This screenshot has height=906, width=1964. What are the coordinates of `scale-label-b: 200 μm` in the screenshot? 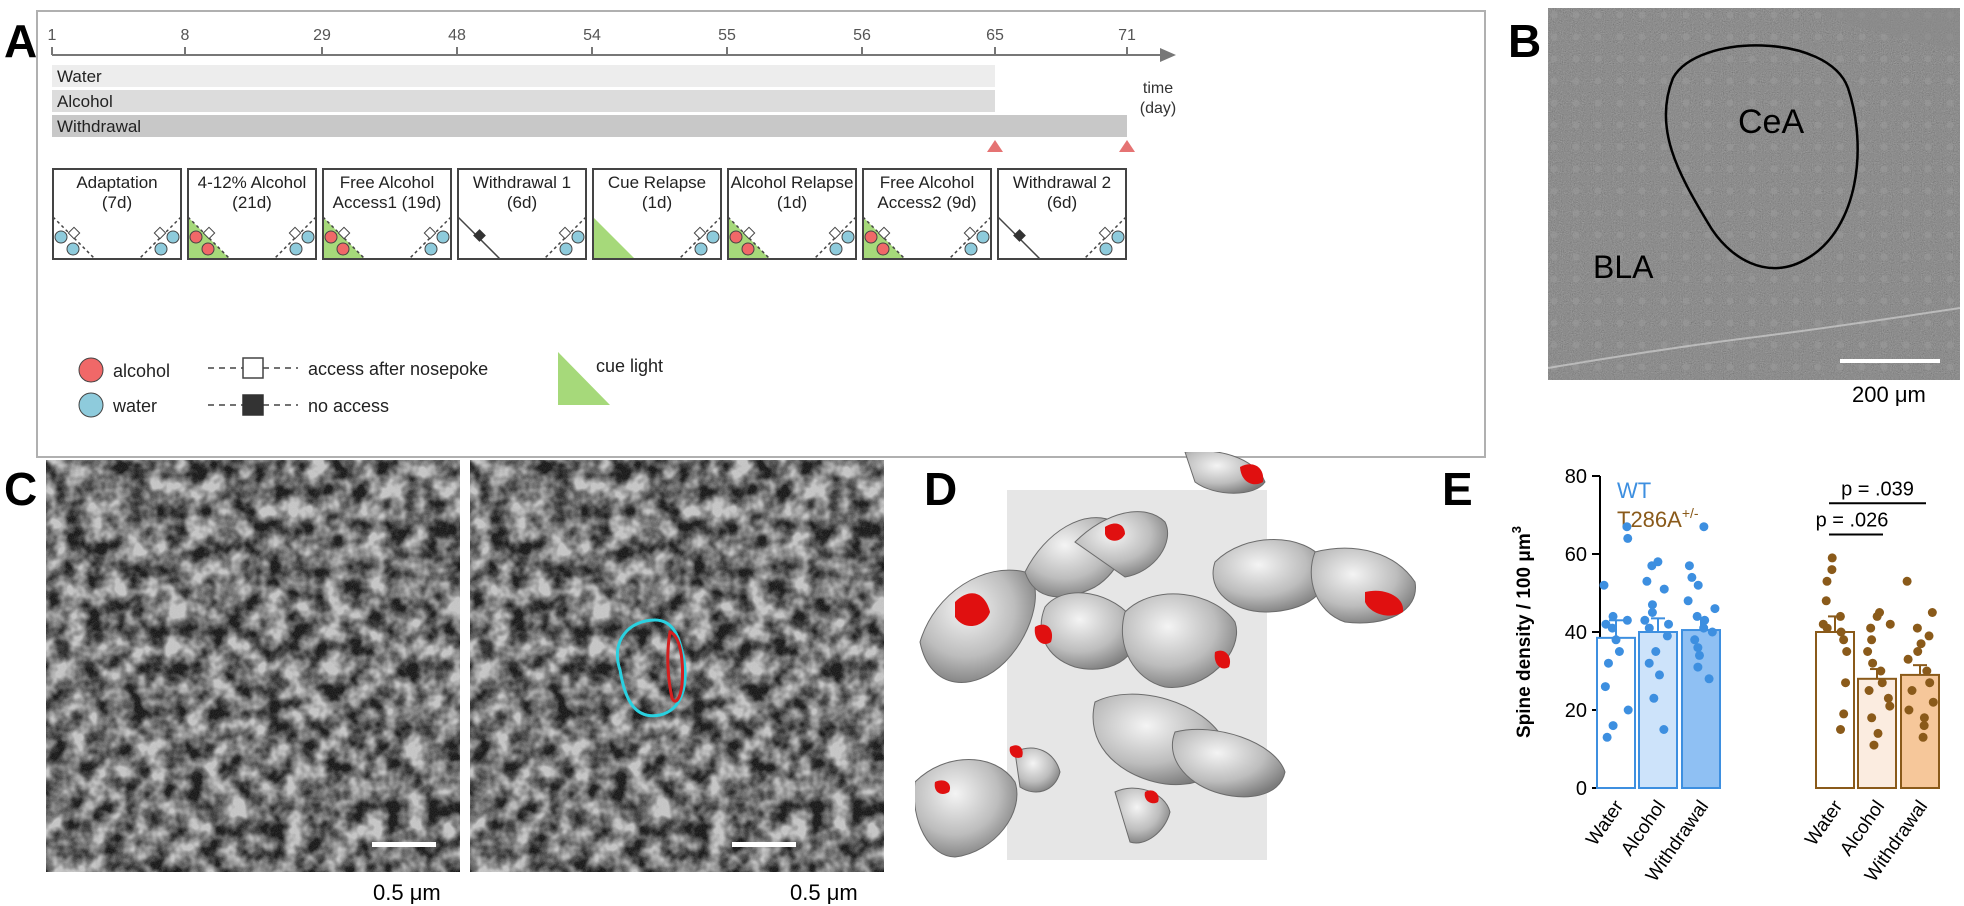 It's located at (1889, 394).